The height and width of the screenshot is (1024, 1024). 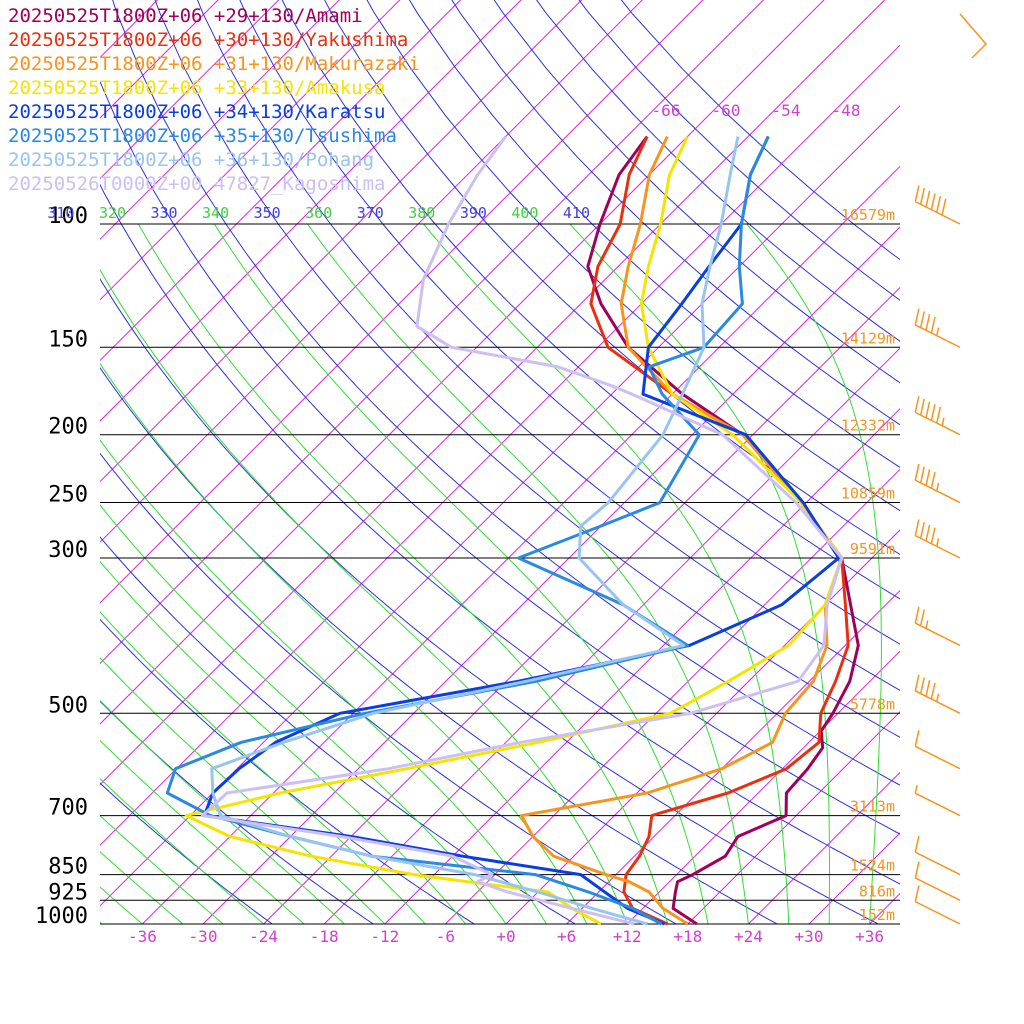 I want to click on theta-label: 410, so click(x=576, y=213).